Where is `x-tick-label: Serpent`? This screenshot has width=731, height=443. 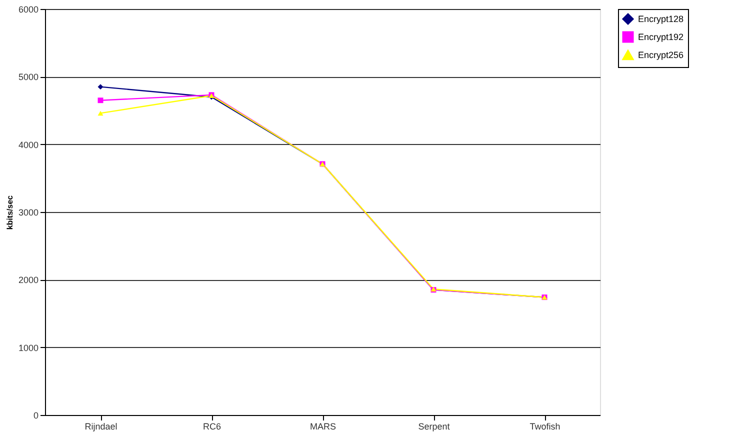 x-tick-label: Serpent is located at coordinates (434, 427).